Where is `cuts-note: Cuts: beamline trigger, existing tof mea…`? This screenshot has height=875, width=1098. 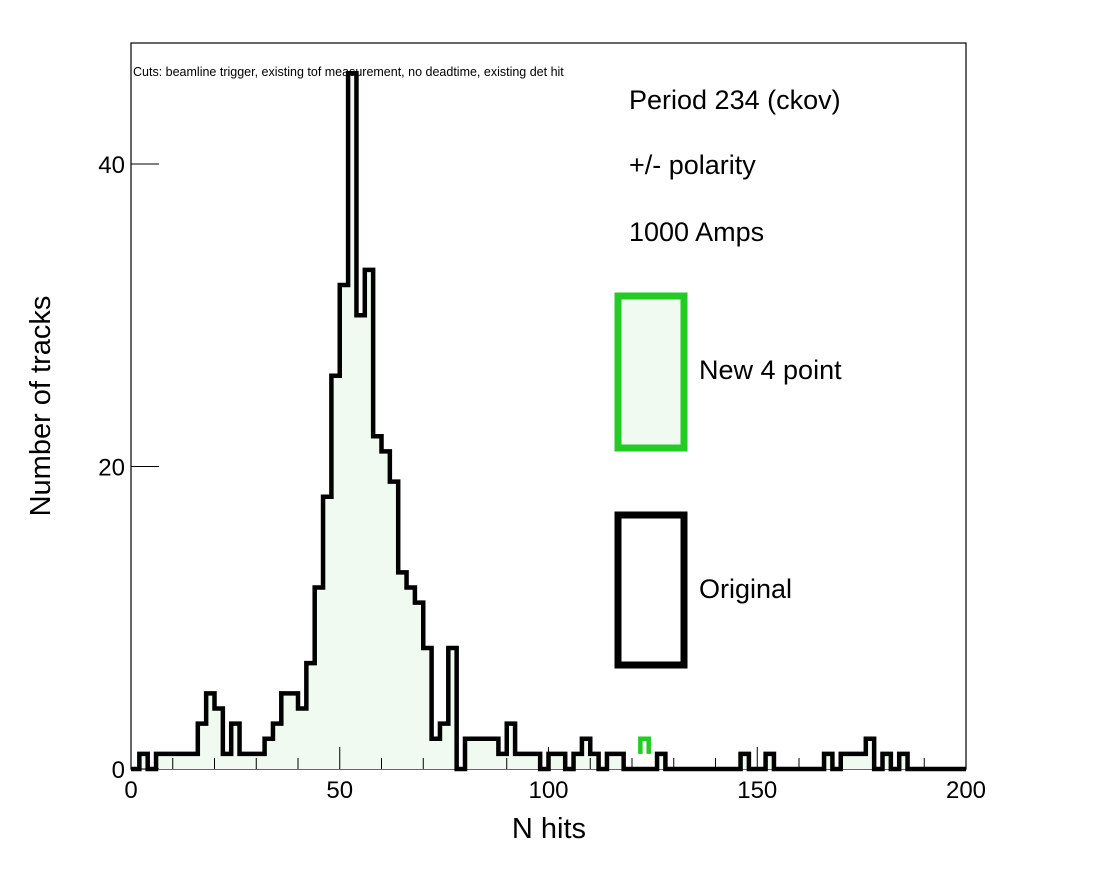 cuts-note: Cuts: beamline trigger, existing tof mea… is located at coordinates (348, 72).